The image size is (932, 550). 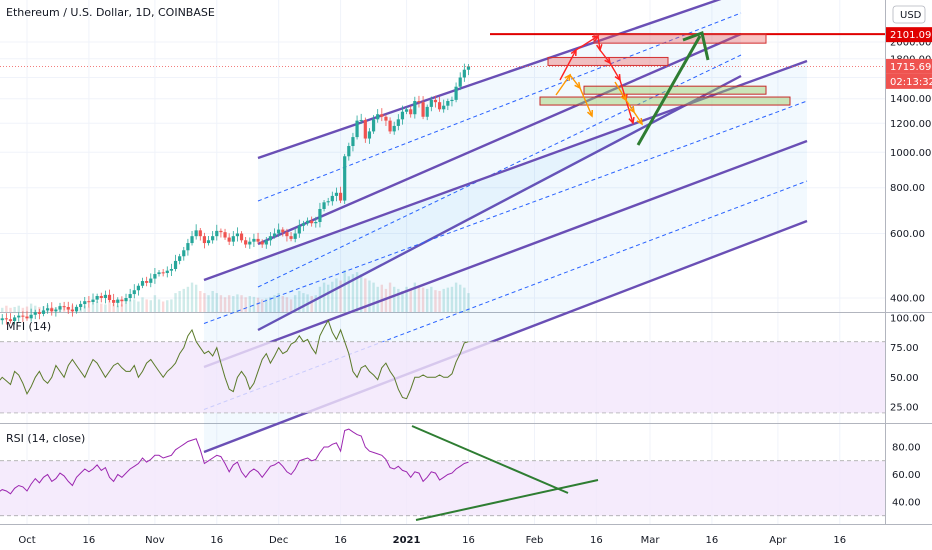 I want to click on current-price-tag-bg, so click(x=909, y=66).